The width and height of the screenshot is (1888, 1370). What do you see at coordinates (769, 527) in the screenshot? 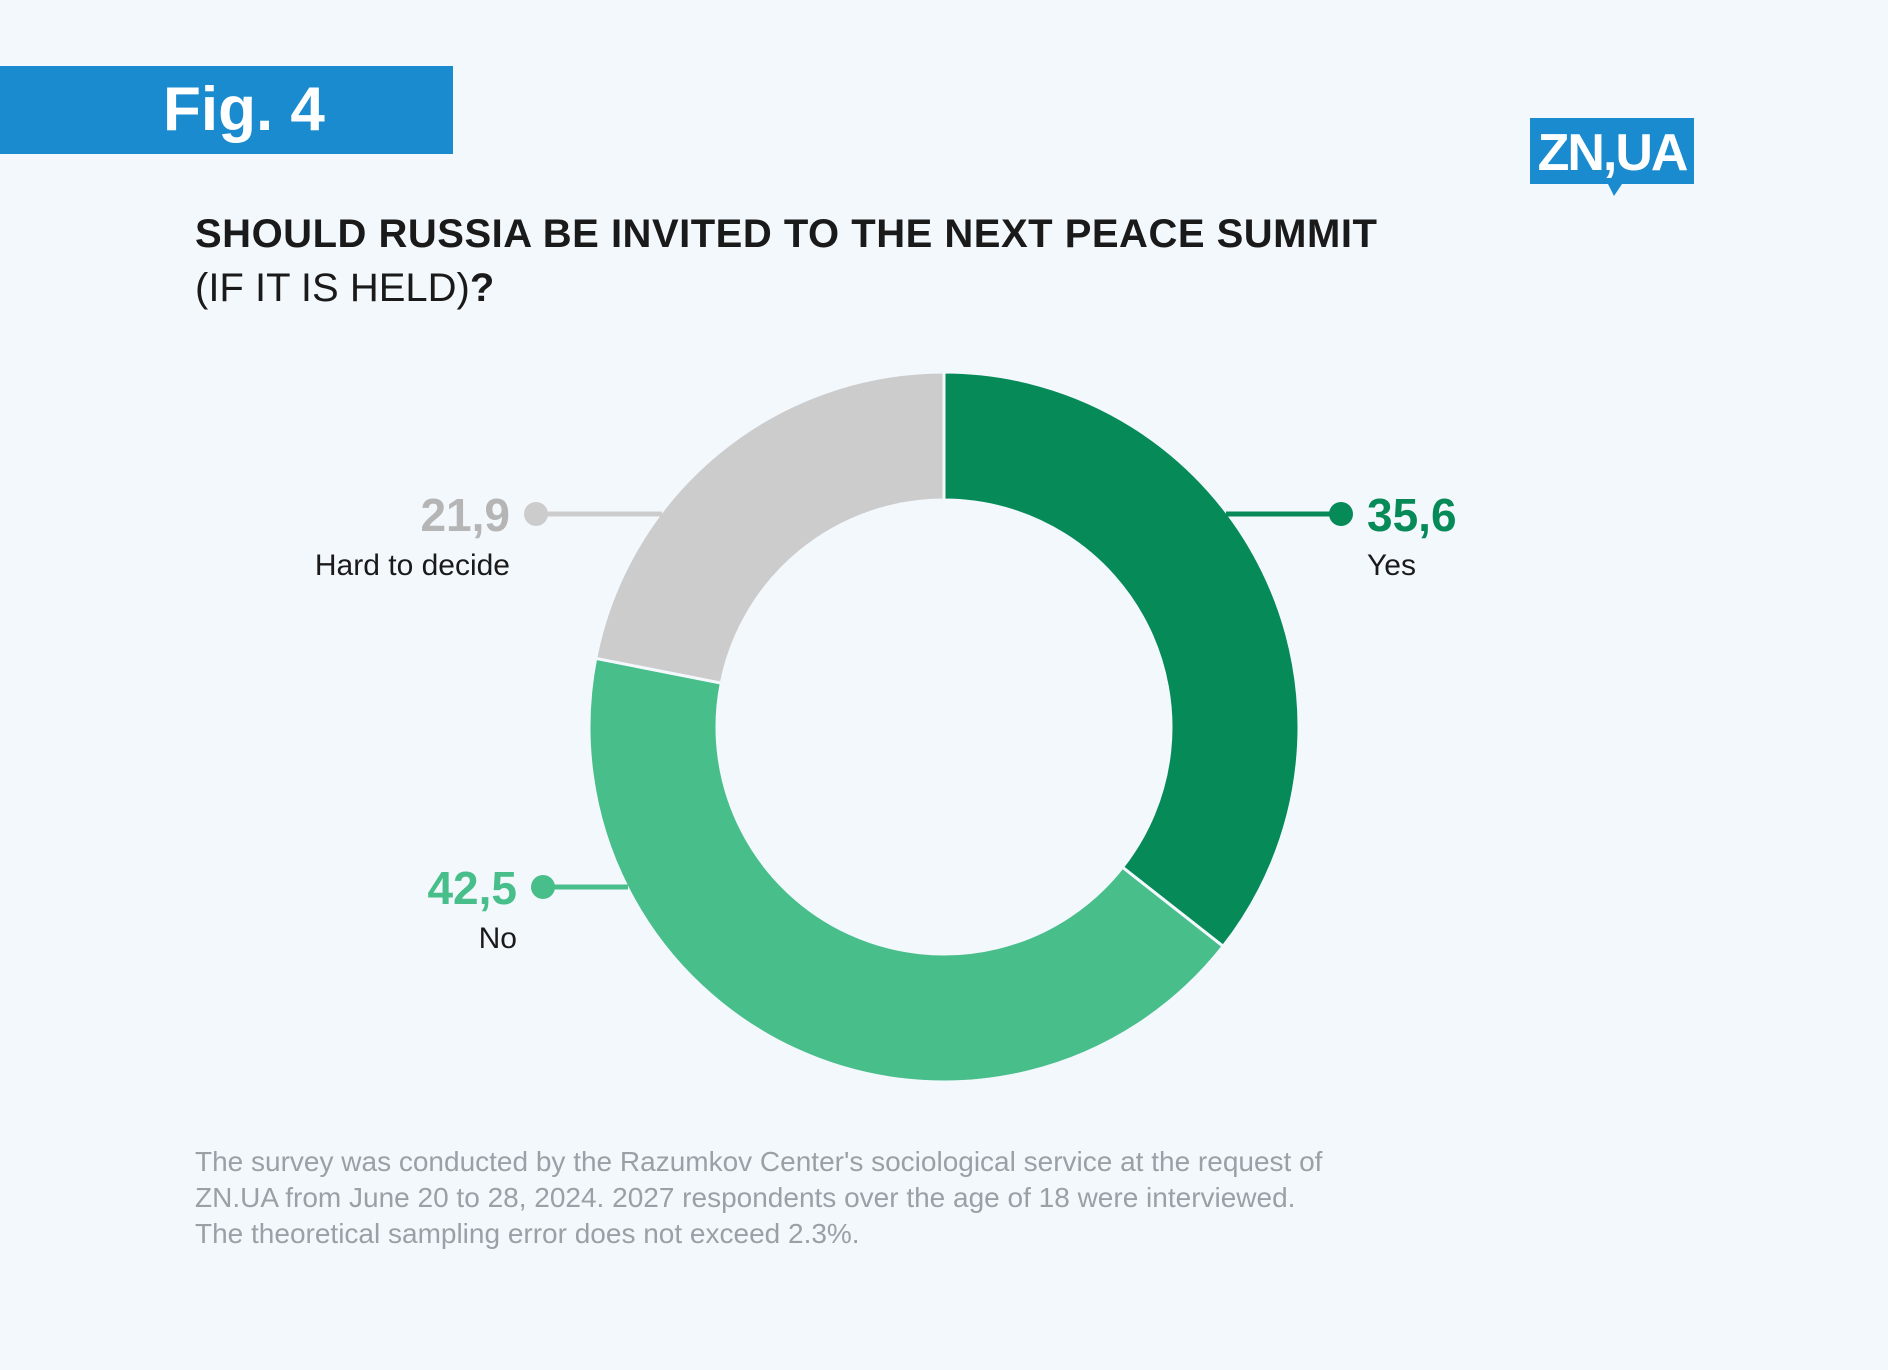
I see `donut-slice-hard-to-decide` at bounding box center [769, 527].